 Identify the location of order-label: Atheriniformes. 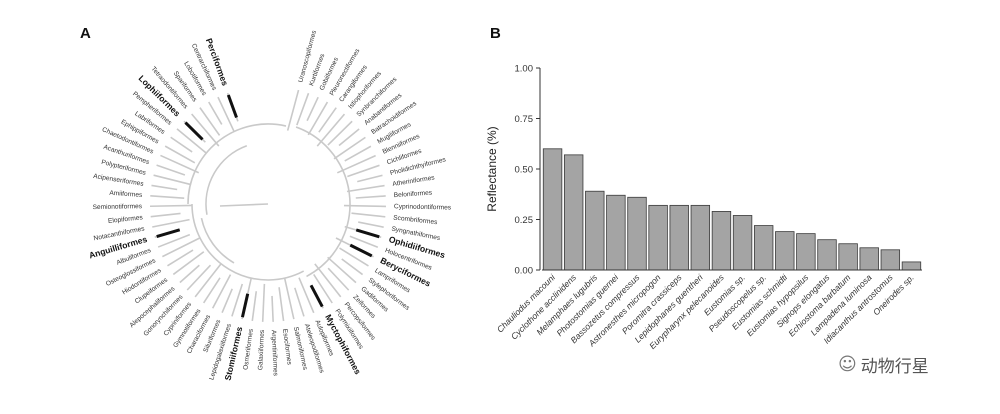
(414, 181).